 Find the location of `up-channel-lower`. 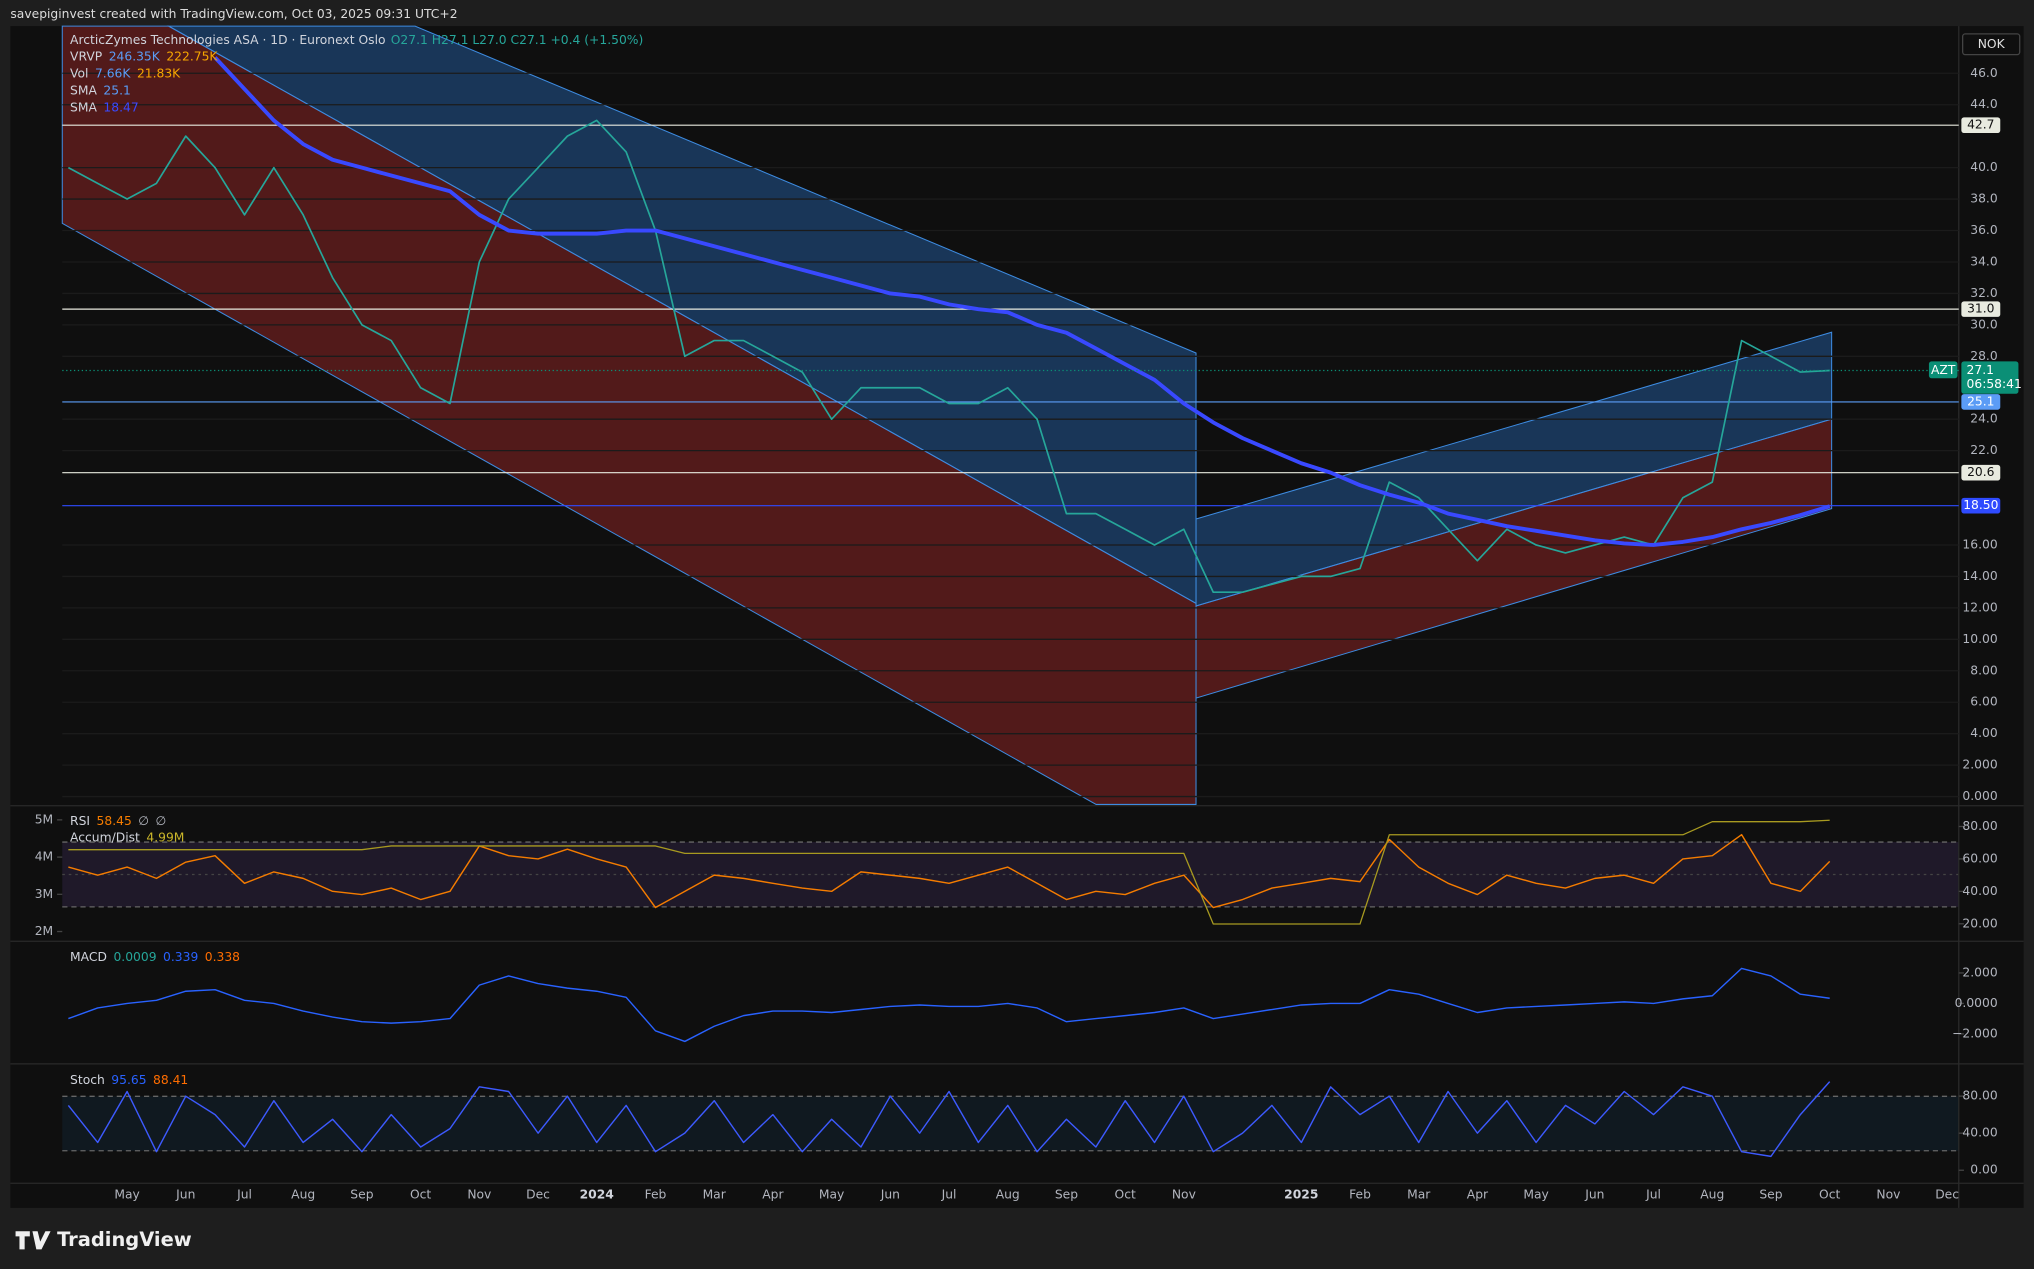

up-channel-lower is located at coordinates (1514, 558).